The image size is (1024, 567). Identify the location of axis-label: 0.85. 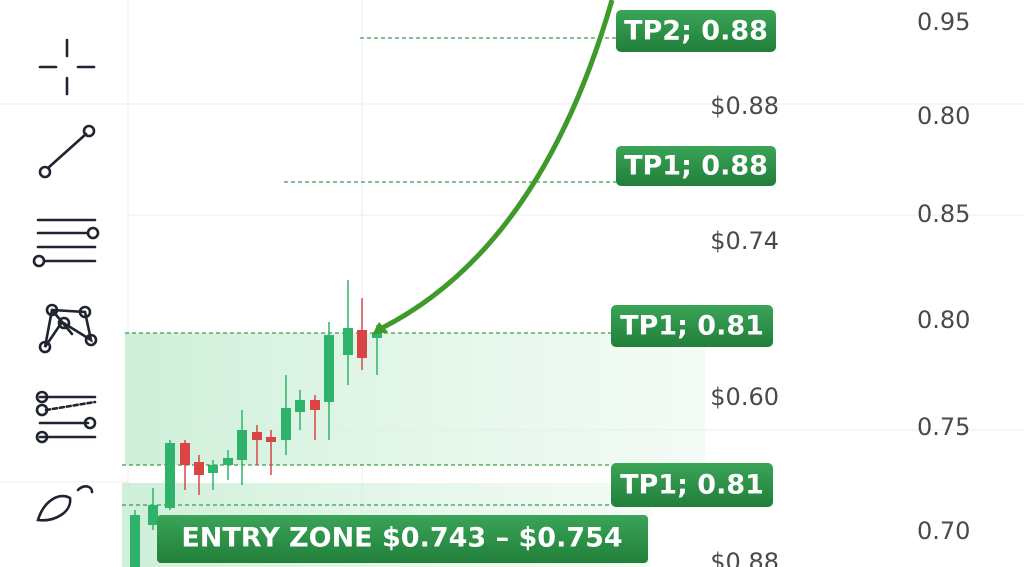
(943, 214).